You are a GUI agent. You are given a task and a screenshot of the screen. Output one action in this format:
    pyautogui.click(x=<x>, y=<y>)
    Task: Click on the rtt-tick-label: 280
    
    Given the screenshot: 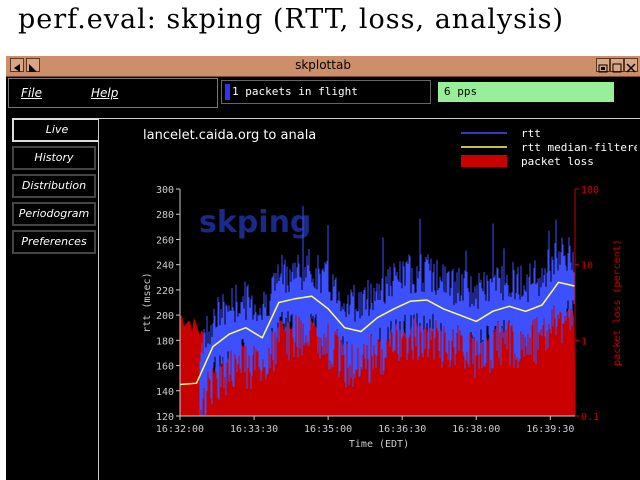 What is the action you would take?
    pyautogui.click(x=165, y=215)
    